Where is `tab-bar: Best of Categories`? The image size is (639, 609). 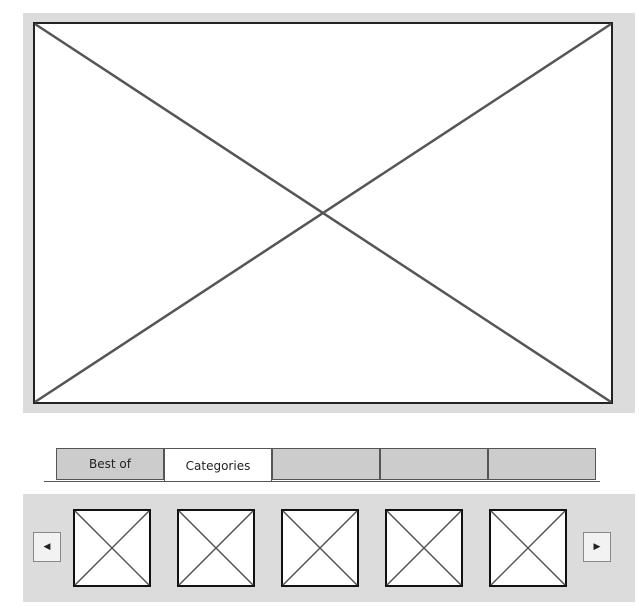
tab-bar: Best of Categories is located at coordinates (322, 465).